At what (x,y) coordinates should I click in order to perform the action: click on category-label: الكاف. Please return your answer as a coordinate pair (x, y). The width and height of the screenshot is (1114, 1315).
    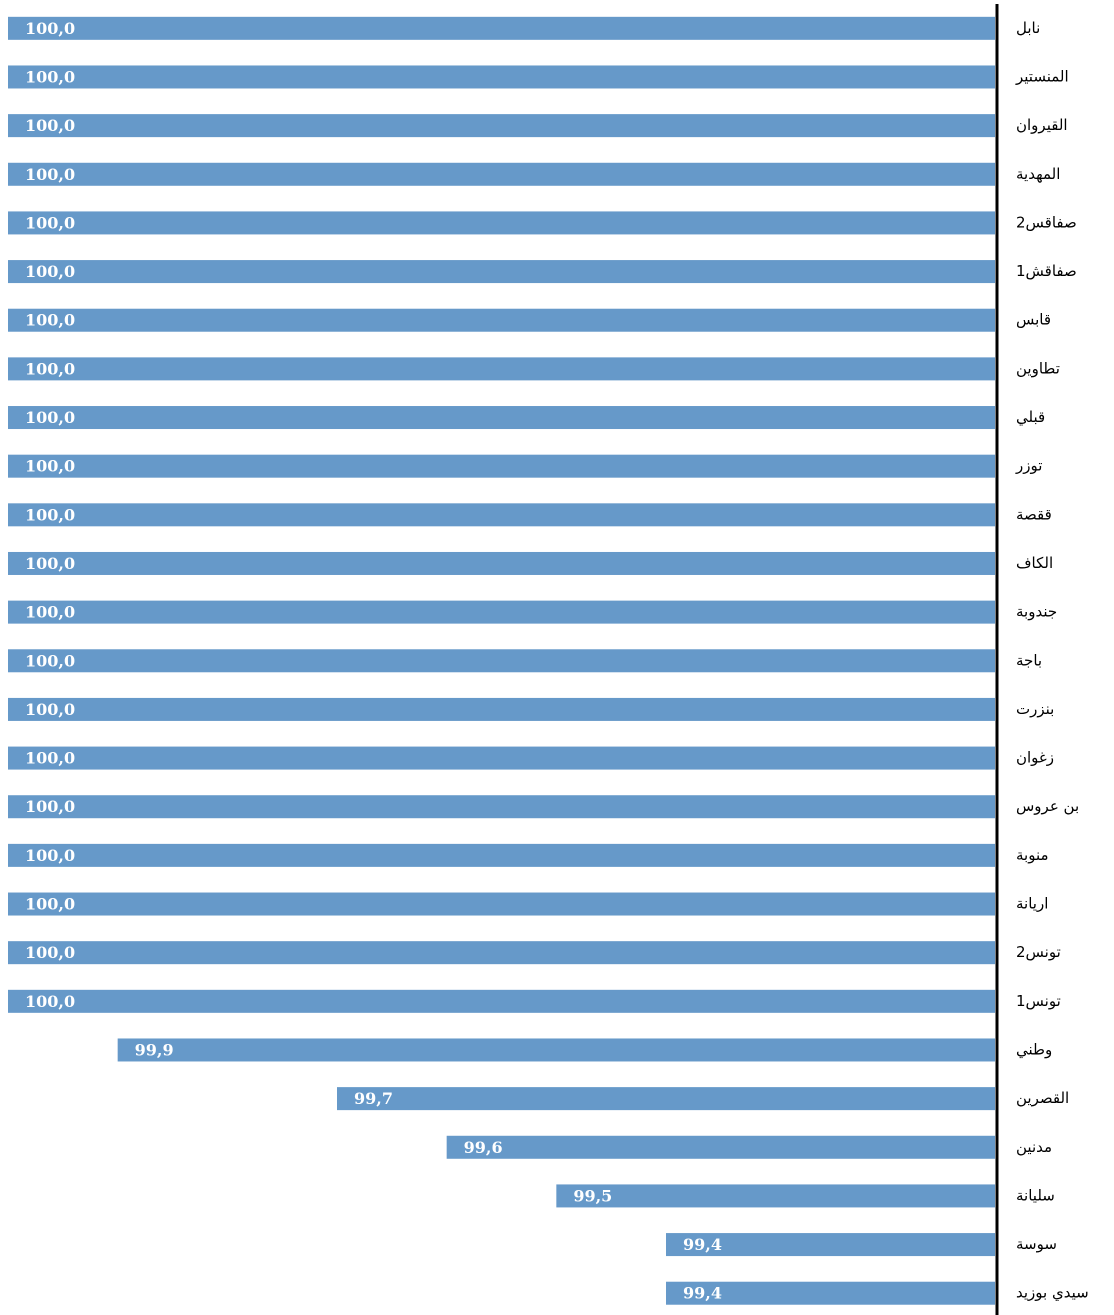
    Looking at the image, I should click on (1034, 563).